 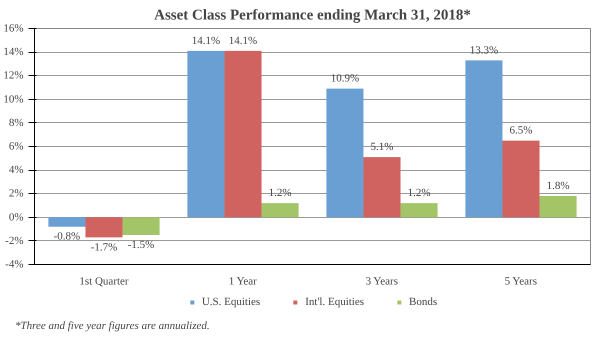 I want to click on y-tick-label: 14%, so click(x=13, y=52).